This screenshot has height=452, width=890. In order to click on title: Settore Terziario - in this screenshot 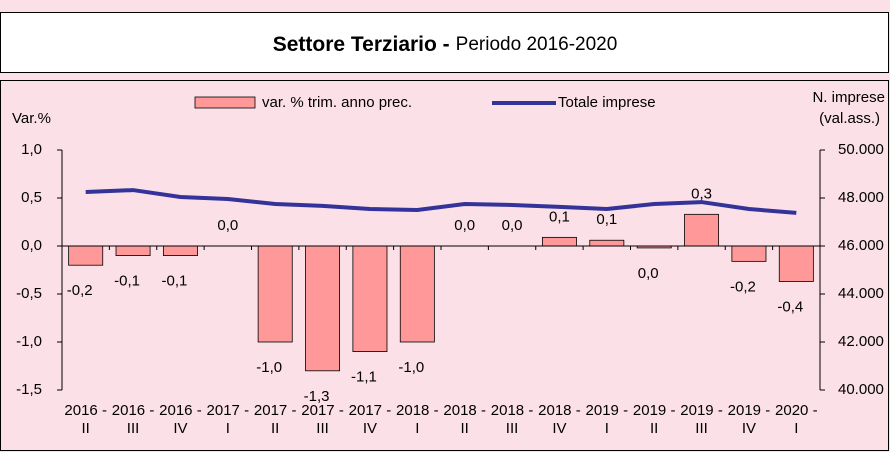, I will do `click(361, 44)`.